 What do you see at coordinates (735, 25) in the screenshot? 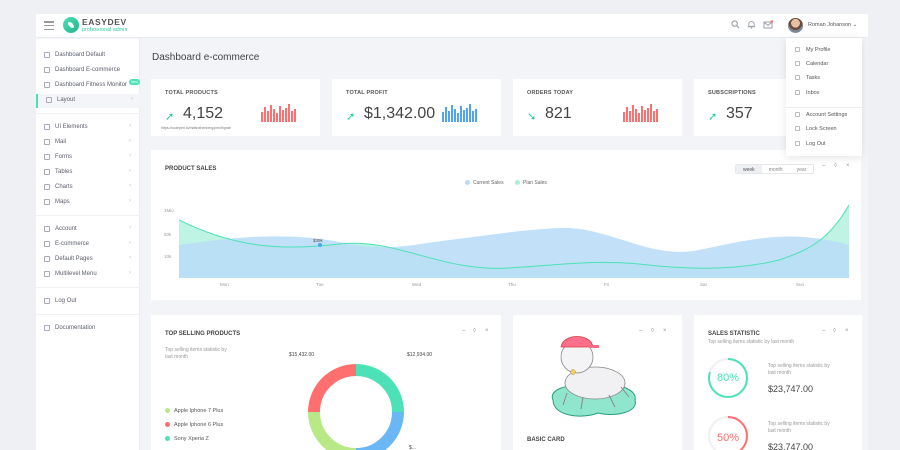
I see `search-icon` at bounding box center [735, 25].